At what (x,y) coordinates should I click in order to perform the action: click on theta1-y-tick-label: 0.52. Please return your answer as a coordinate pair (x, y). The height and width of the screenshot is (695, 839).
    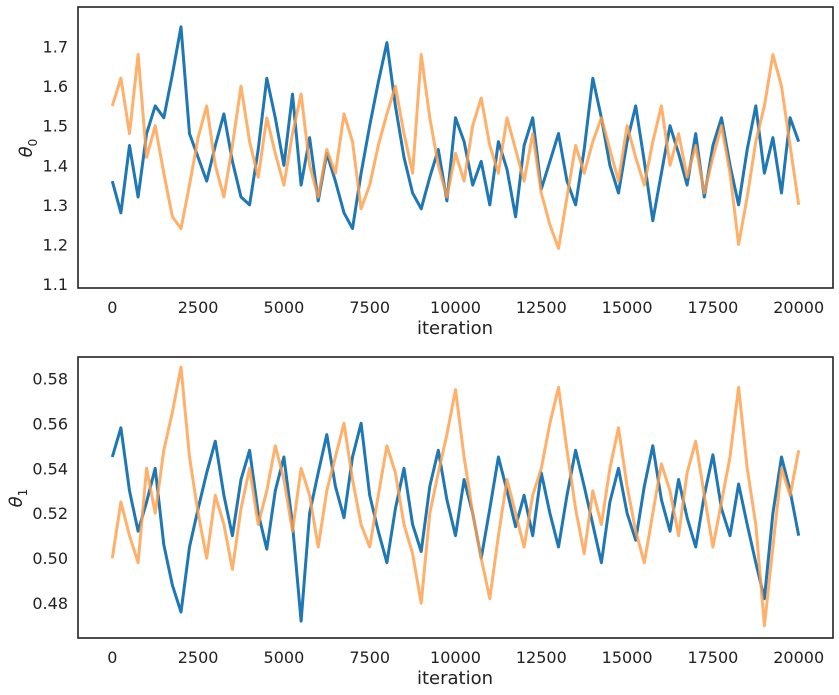
    Looking at the image, I should click on (50, 513).